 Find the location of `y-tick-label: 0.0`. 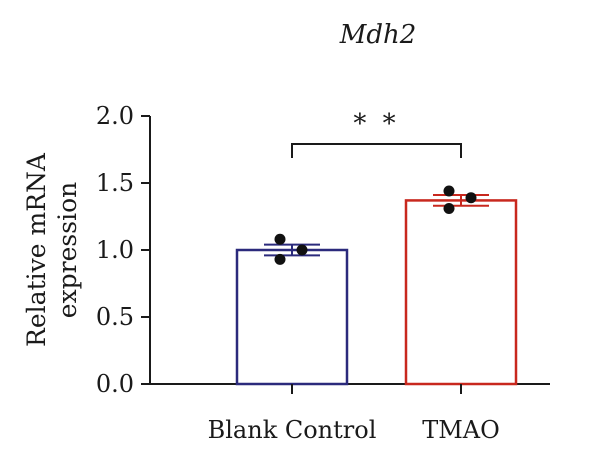

y-tick-label: 0.0 is located at coordinates (115, 384).